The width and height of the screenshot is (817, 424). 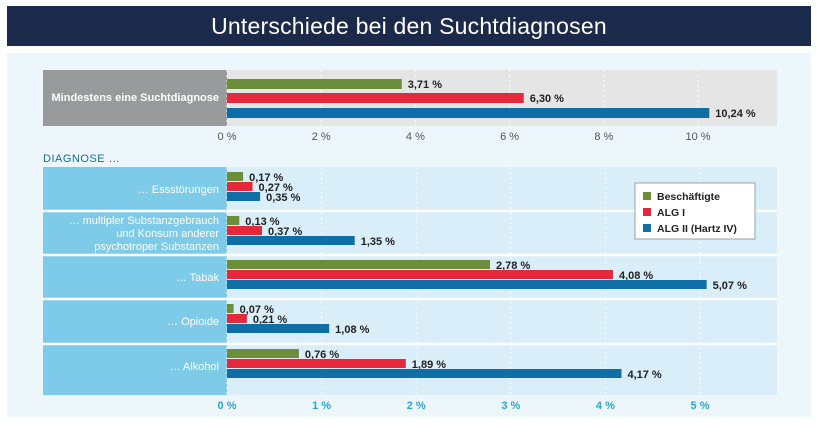 I want to click on bottom-value-label: 0,21 %, so click(x=270, y=320).